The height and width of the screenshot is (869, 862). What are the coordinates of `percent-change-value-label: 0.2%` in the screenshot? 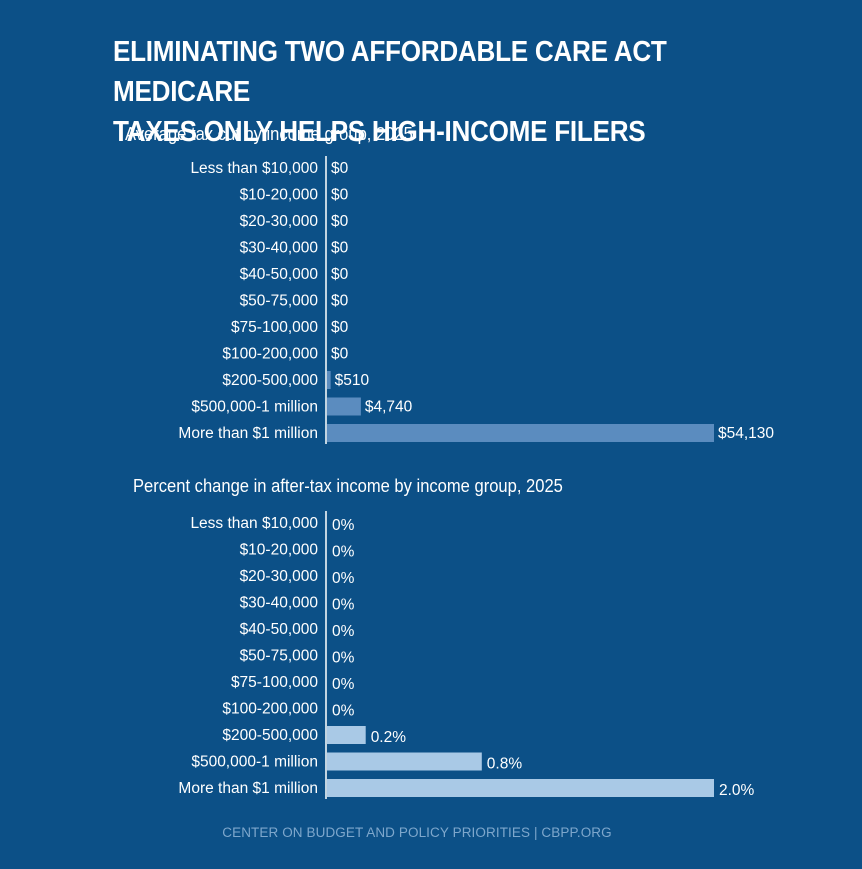 It's located at (389, 737).